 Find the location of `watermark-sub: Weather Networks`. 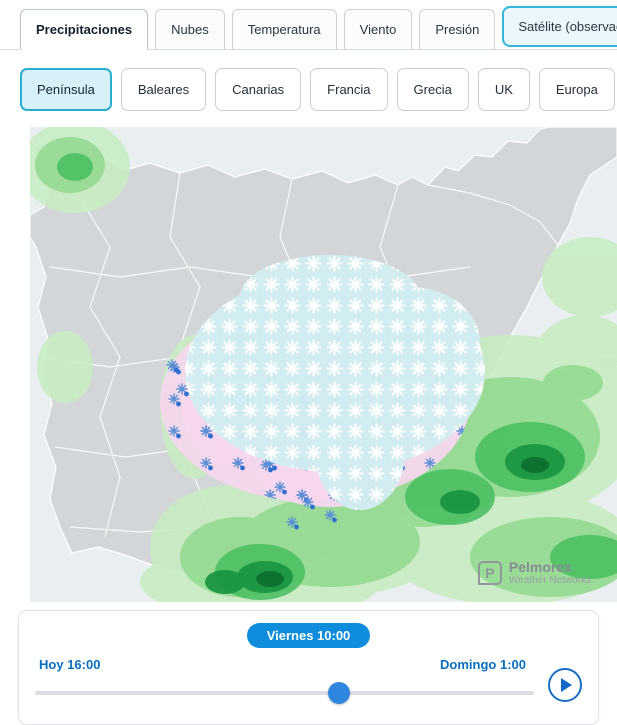

watermark-sub: Weather Networks is located at coordinates (549, 580).